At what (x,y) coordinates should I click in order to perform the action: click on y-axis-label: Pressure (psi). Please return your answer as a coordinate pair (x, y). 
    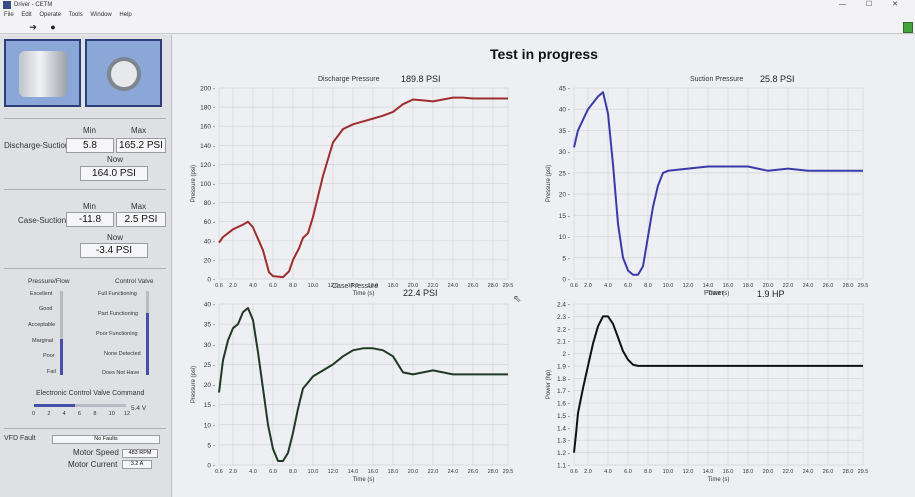
    Looking at the image, I should click on (194, 384).